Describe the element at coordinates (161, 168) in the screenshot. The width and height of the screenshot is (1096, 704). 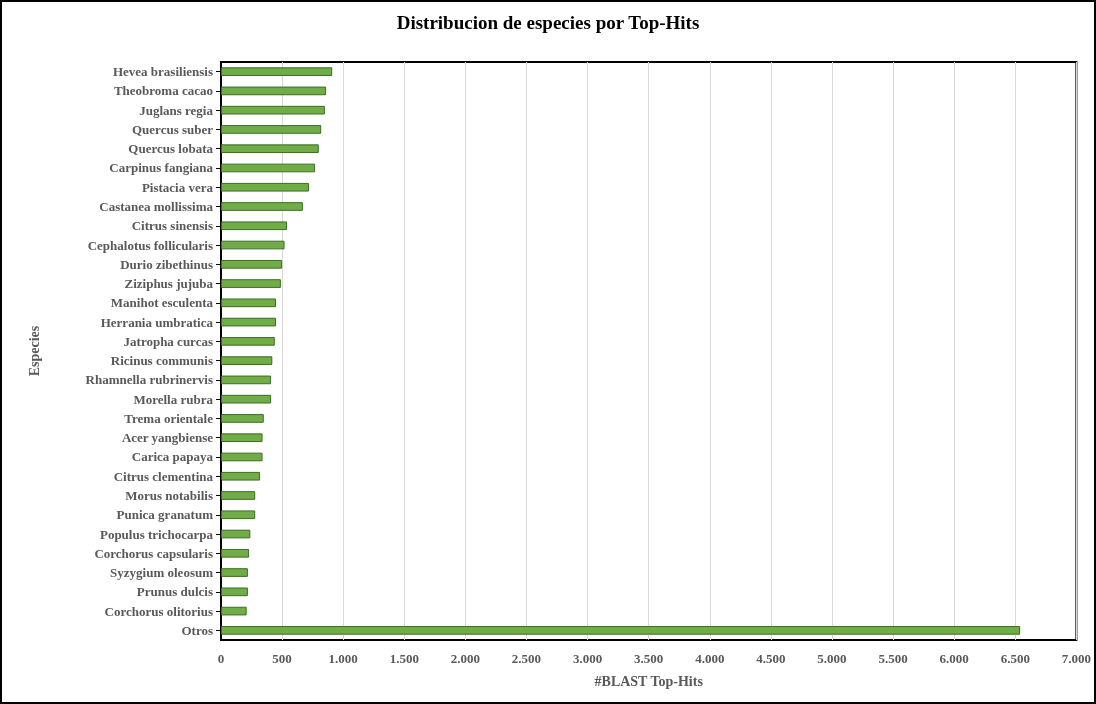
I see `y-tick-label: Carpinus fangiana` at that location.